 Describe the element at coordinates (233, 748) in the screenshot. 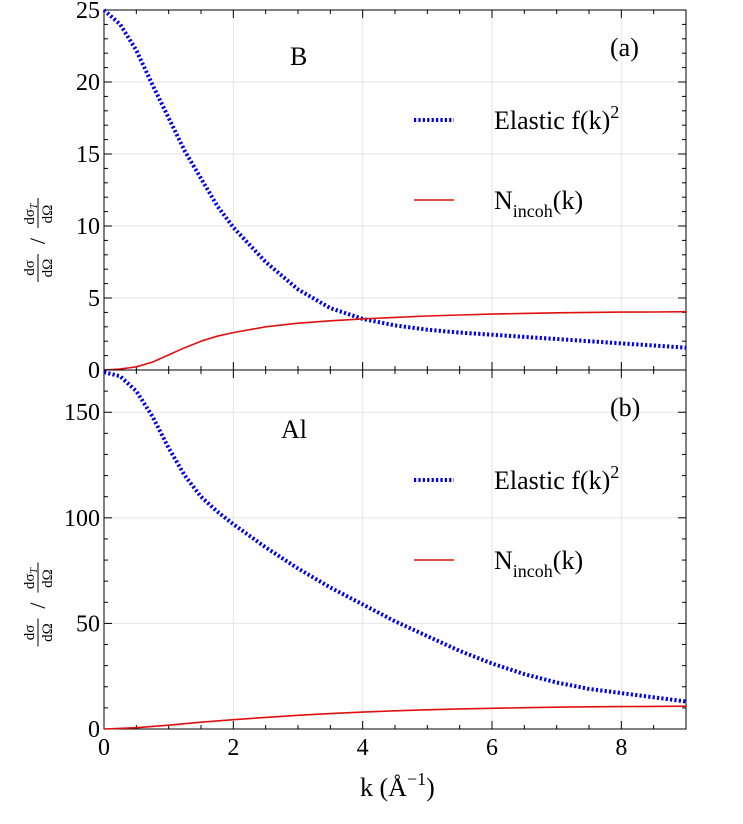

I see `x-tick-label: 2` at that location.